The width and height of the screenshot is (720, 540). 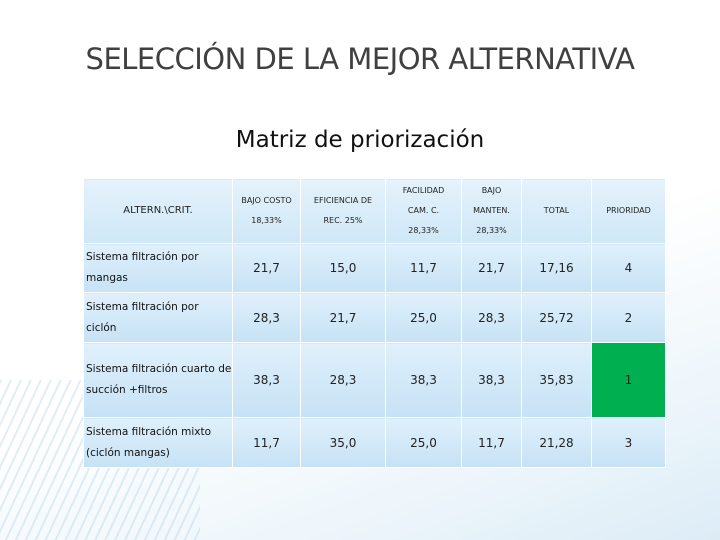 I want to click on header-cell: BAJO MANTEN. 28,33%, so click(x=491, y=211).